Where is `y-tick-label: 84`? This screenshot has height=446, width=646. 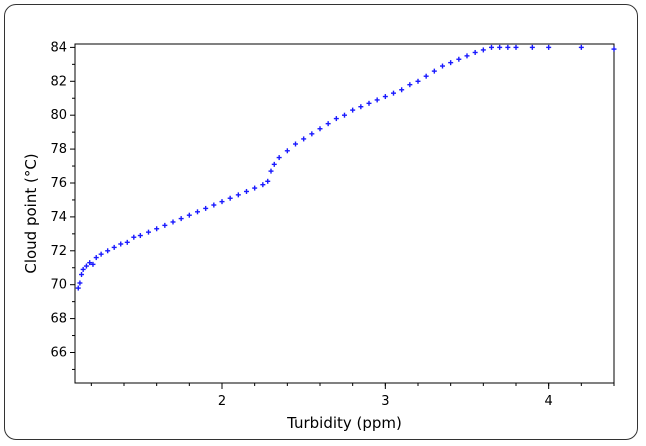 y-tick-label: 84 is located at coordinates (58, 47).